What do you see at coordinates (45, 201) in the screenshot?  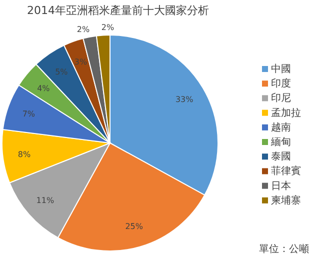 I see `data-label: 11%` at bounding box center [45, 201].